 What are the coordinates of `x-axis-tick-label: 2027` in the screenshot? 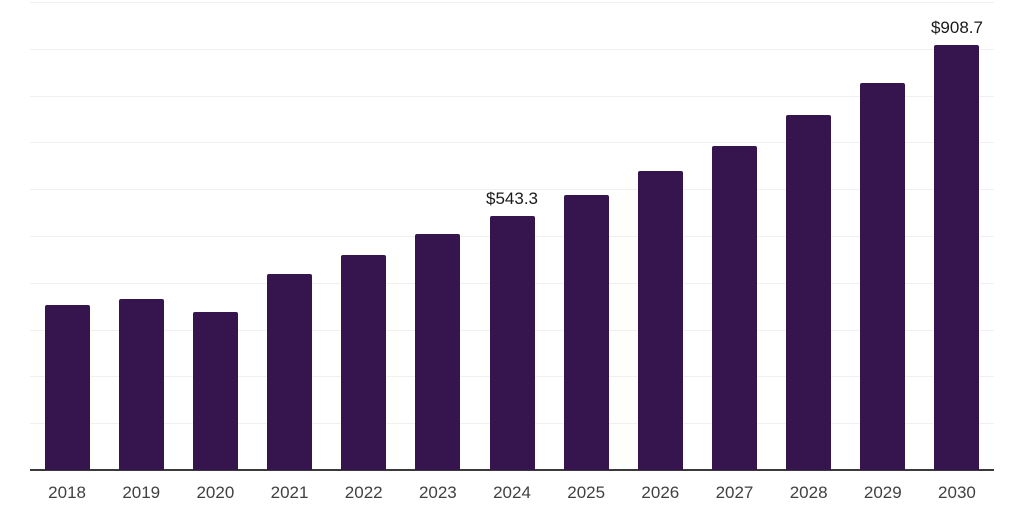 It's located at (734, 492).